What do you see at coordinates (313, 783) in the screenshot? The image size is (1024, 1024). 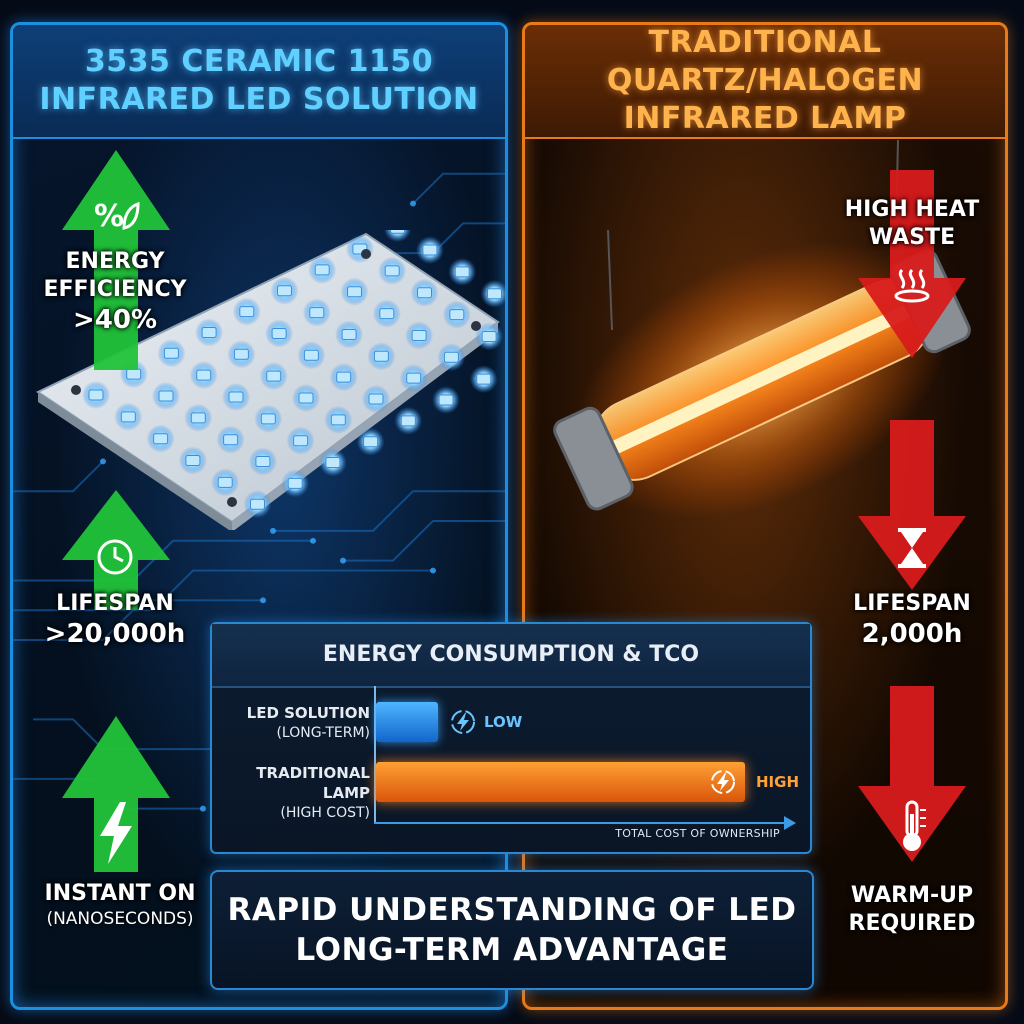 I see `row-label-main: TRADITIONAL LAMP` at bounding box center [313, 783].